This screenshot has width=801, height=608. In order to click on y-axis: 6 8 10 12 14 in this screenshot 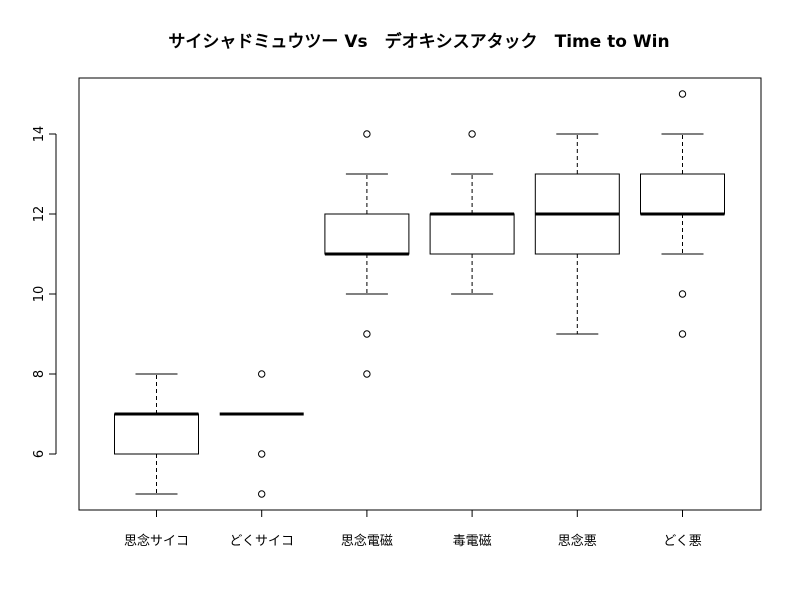, I will do `click(44, 292)`.